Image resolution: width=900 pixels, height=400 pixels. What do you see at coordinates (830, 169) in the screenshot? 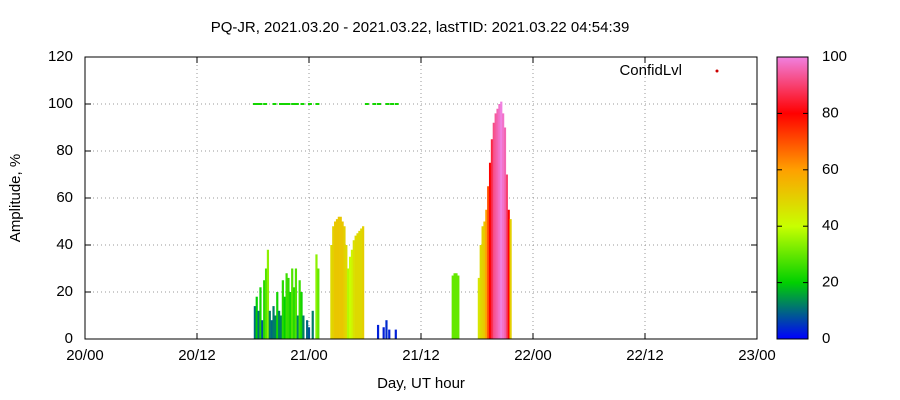
I see `colorbar-tick-label: 60` at bounding box center [830, 169].